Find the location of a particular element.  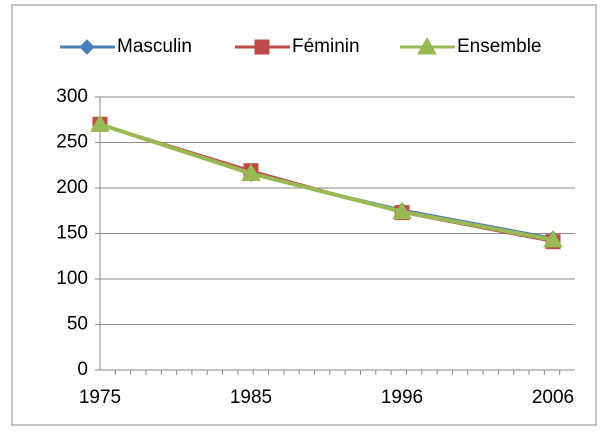

y-tick-label: 300 is located at coordinates (72, 96).